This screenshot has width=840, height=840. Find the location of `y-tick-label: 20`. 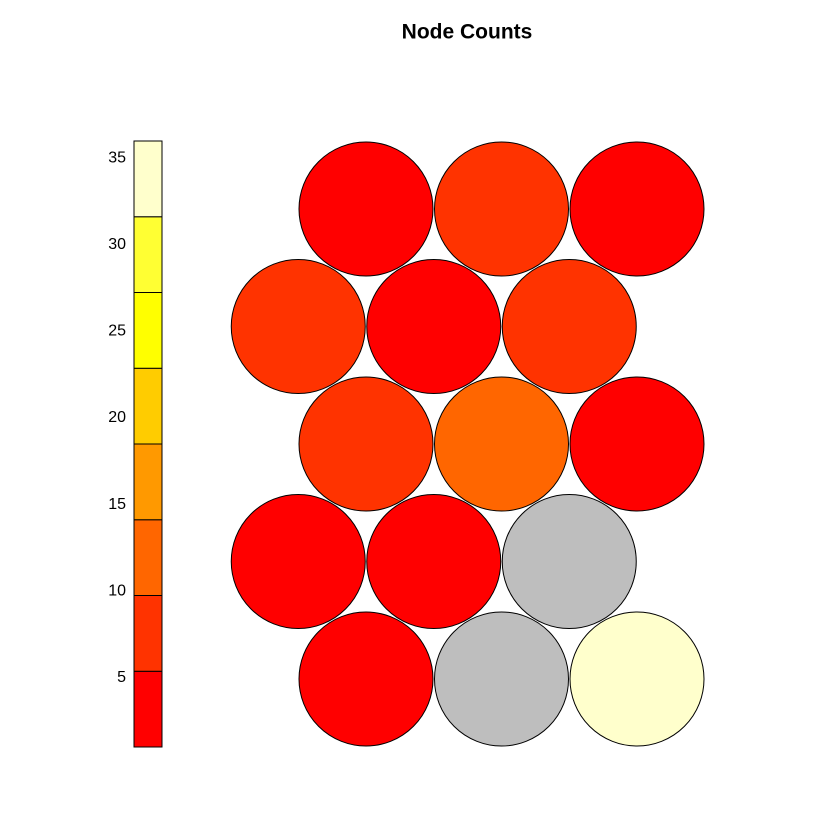

y-tick-label: 20 is located at coordinates (117, 417).